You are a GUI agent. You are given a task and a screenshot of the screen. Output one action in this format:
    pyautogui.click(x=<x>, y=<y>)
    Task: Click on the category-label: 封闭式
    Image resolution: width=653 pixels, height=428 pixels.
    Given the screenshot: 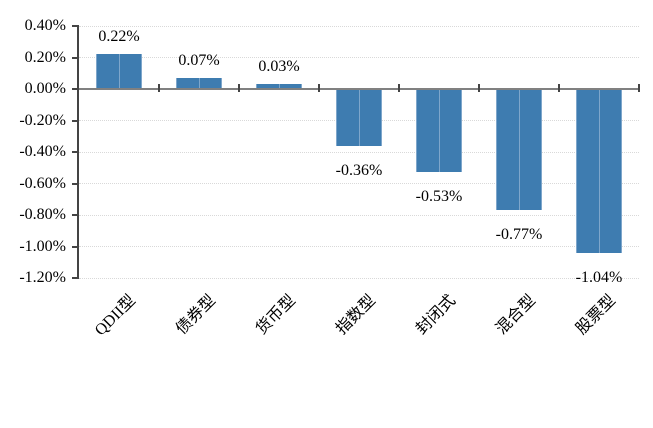 What is the action you would take?
    pyautogui.click(x=436, y=315)
    